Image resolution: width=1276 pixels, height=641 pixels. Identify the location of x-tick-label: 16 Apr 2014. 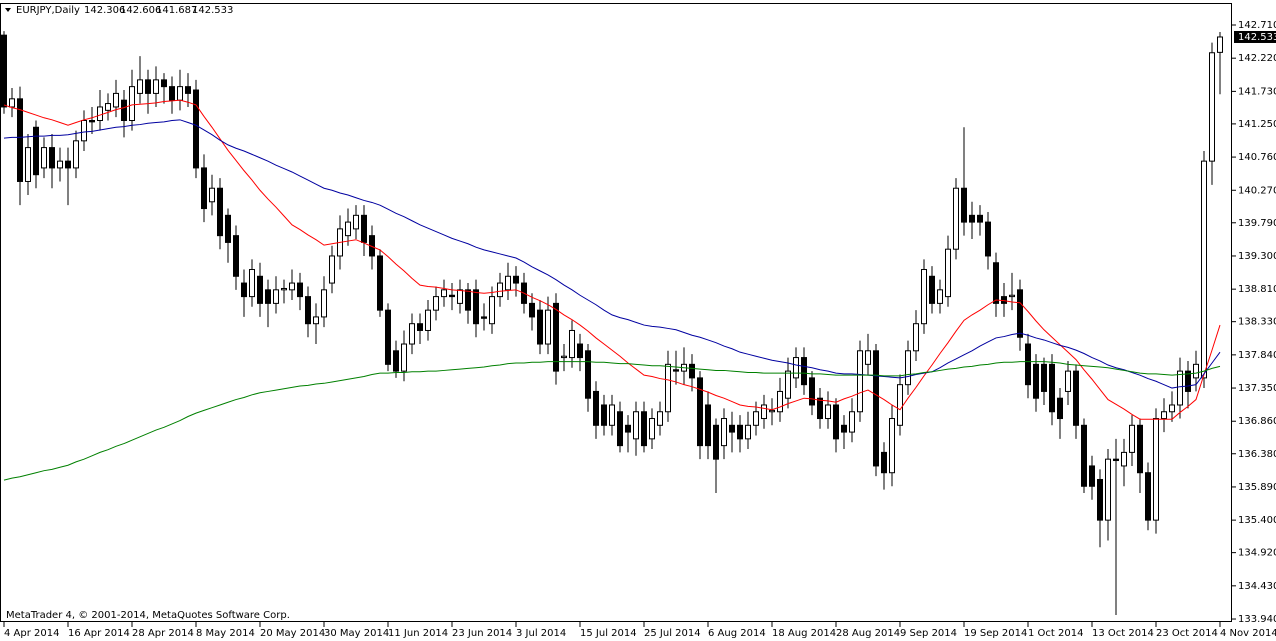
(99, 633).